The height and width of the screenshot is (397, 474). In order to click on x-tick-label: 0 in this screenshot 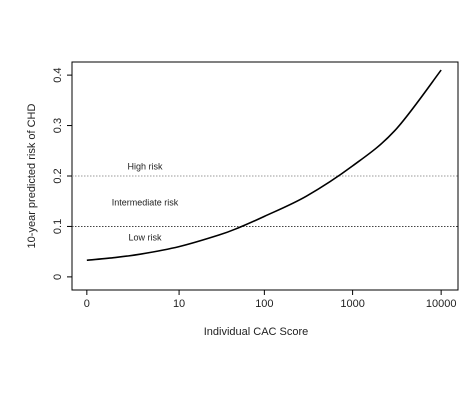, I will do `click(87, 304)`.